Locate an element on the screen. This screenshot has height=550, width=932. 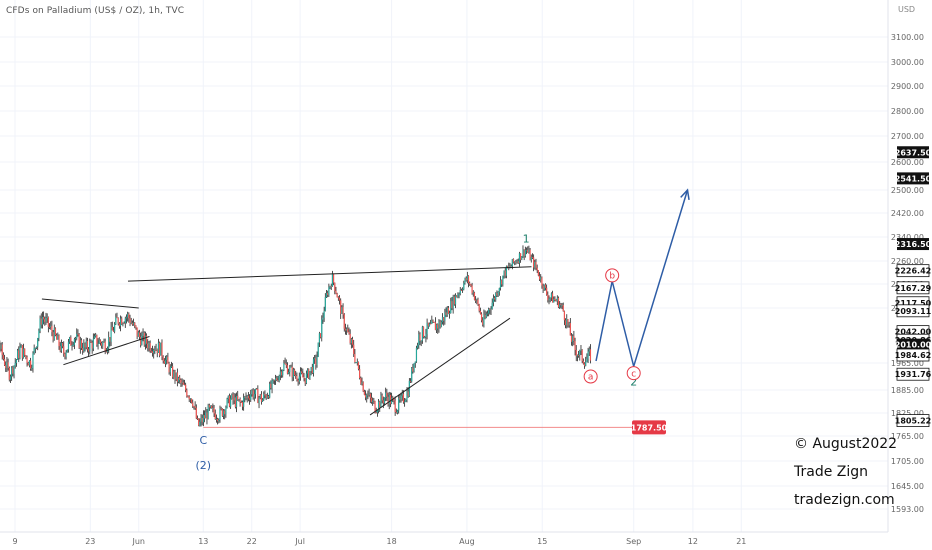
lower-channel-line is located at coordinates (440, 366).